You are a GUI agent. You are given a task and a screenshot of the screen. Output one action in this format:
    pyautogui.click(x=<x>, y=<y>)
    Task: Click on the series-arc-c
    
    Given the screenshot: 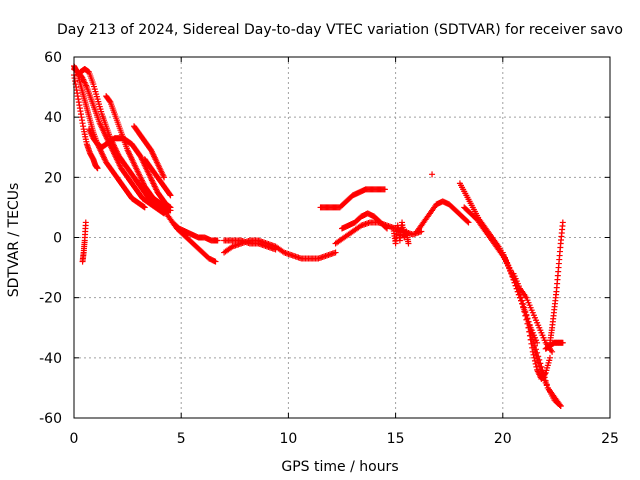 What is the action you would take?
    pyautogui.click(x=136, y=152)
    